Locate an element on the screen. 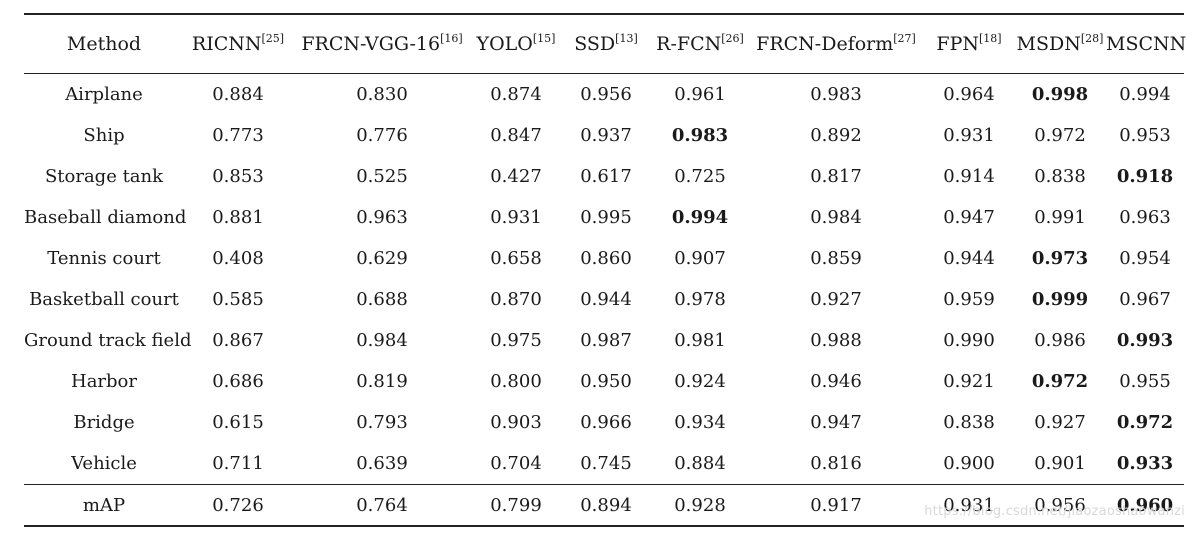  score-cell: 0.933 is located at coordinates (1145, 463).